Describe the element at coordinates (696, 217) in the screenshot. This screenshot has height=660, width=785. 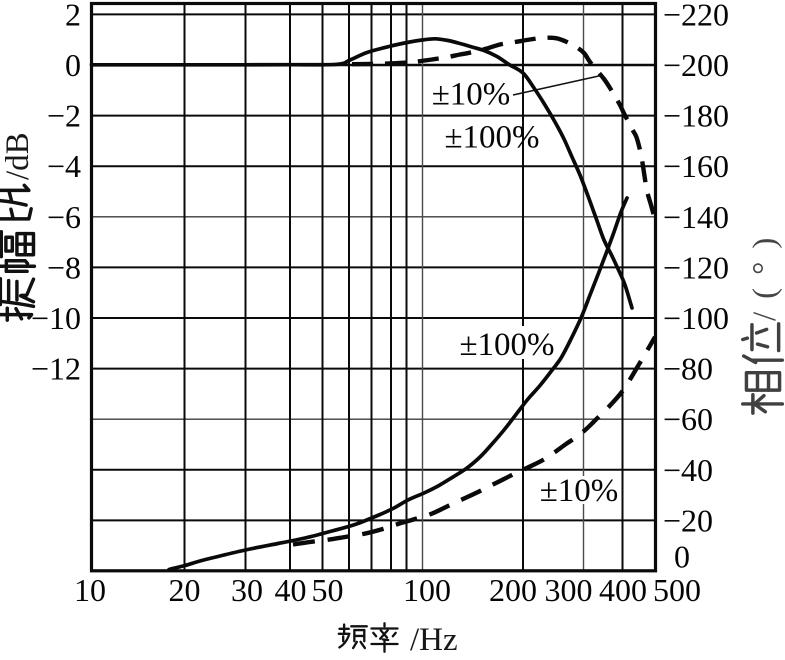
I see `svg-text: −140` at that location.